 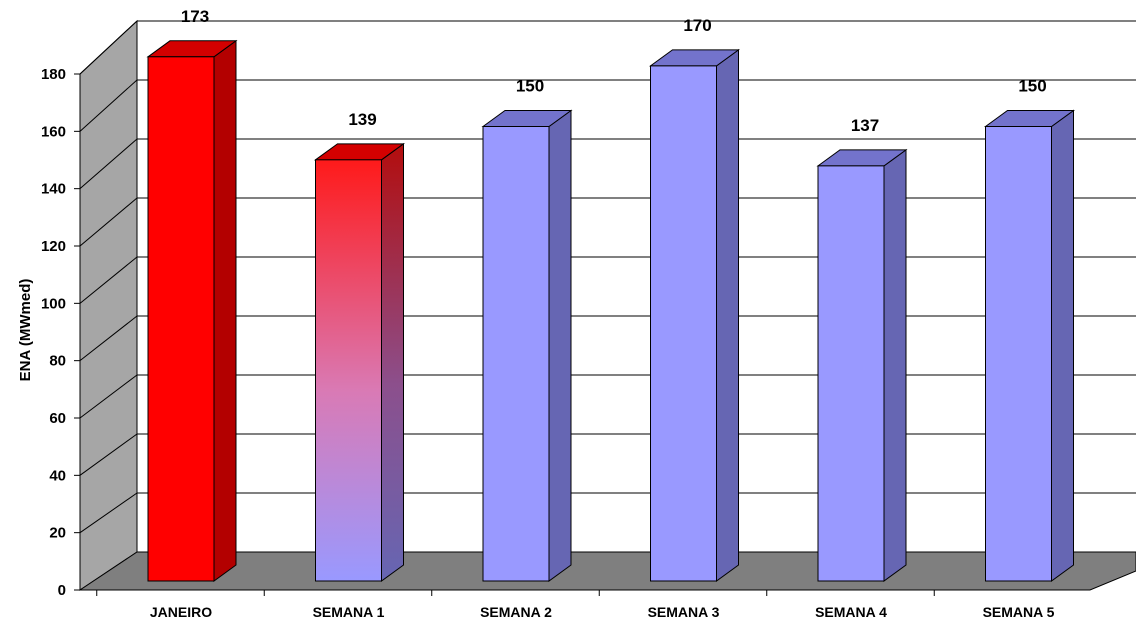 I want to click on floor, so click(x=607, y=571).